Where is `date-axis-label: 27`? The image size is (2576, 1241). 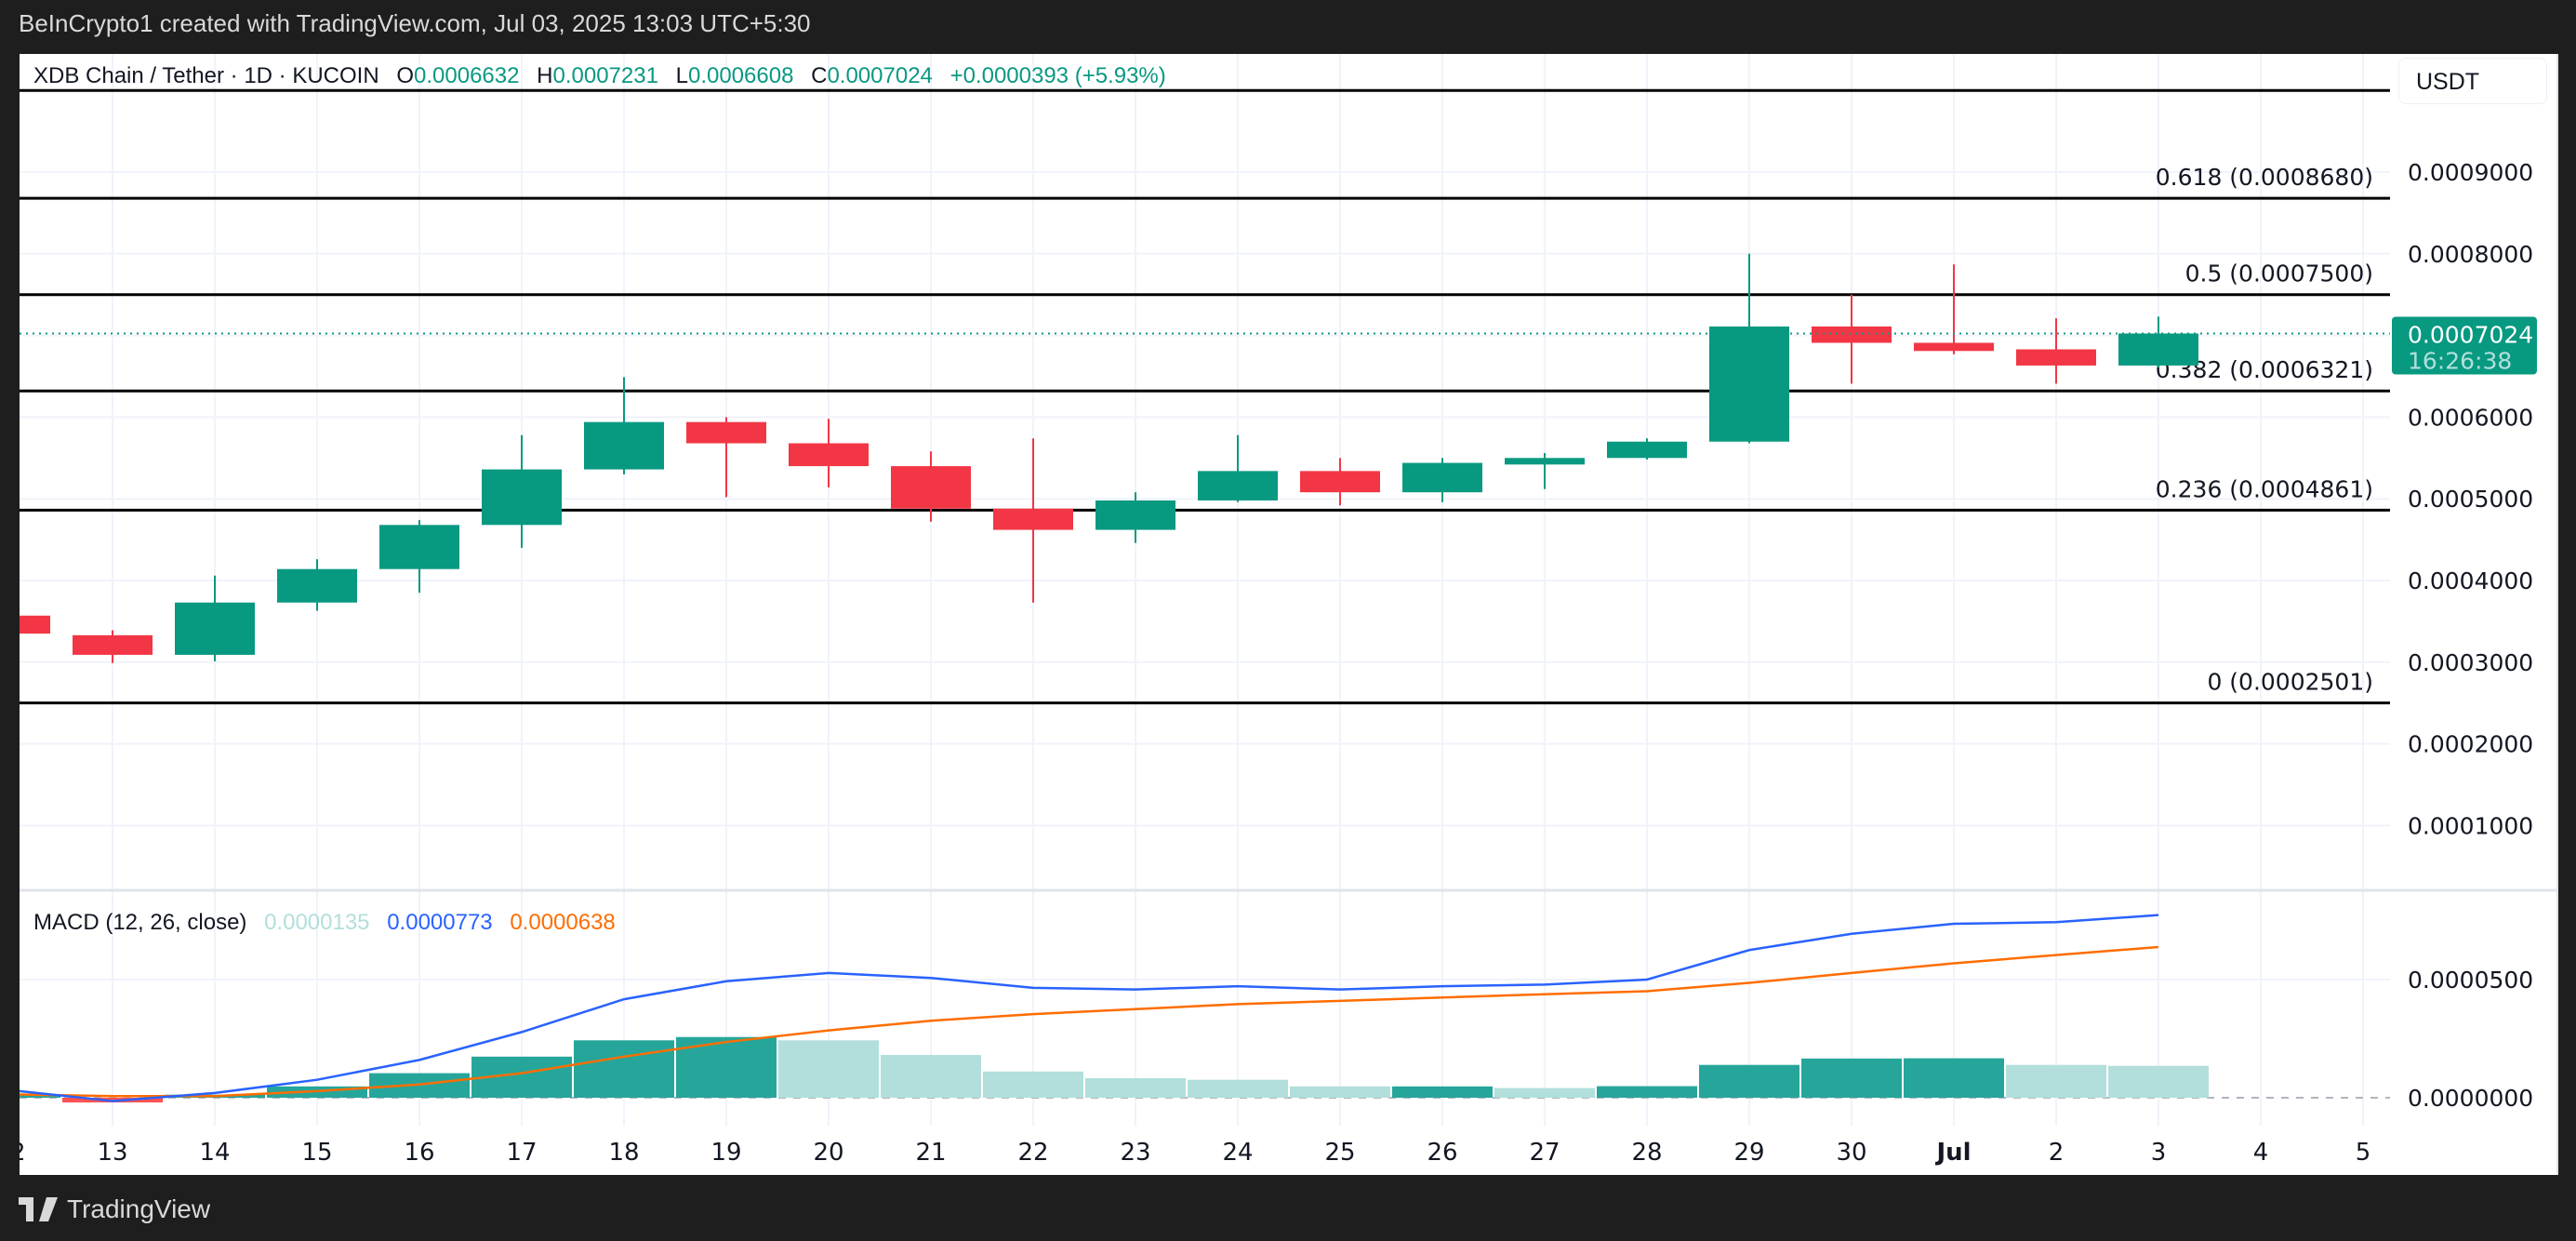
date-axis-label: 27 is located at coordinates (1544, 1153).